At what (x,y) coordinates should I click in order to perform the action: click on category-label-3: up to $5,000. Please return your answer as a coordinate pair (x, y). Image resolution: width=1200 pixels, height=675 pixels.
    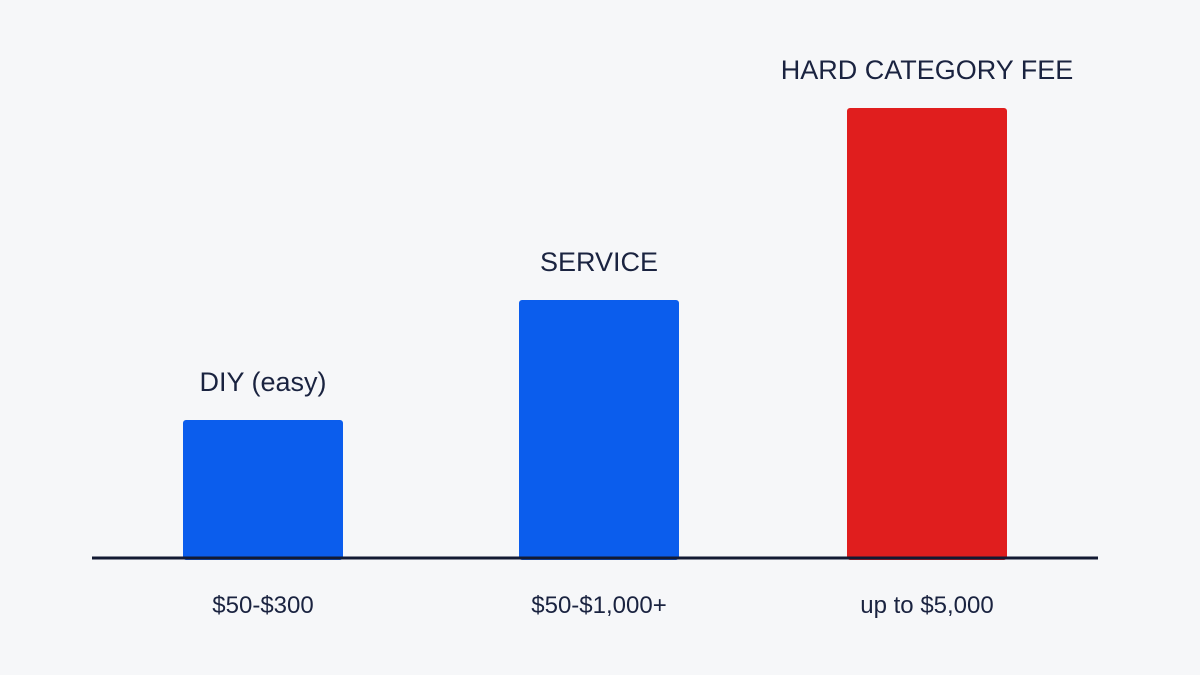
    Looking at the image, I should click on (926, 605).